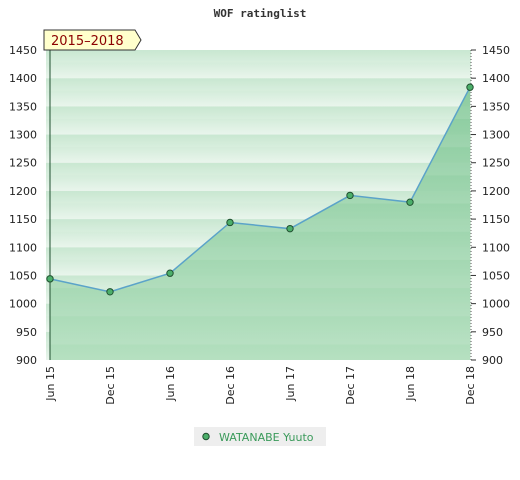 This screenshot has height=480, width=520. What do you see at coordinates (23, 135) in the screenshot?
I see `y-tick-label: 1300` at bounding box center [23, 135].